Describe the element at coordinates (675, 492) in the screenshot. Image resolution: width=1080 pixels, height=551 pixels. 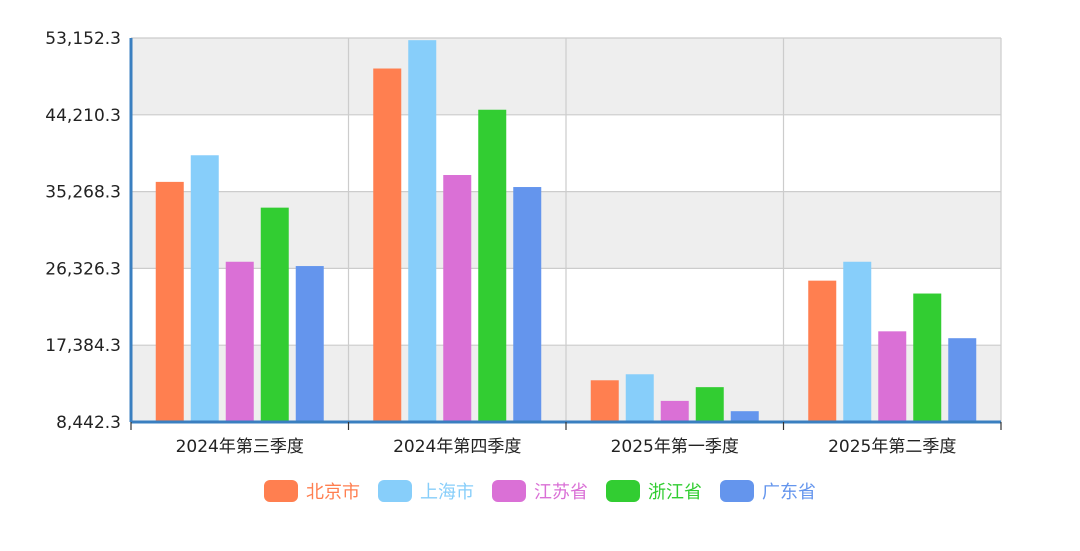
I see `legend-label: 浙江省` at that location.